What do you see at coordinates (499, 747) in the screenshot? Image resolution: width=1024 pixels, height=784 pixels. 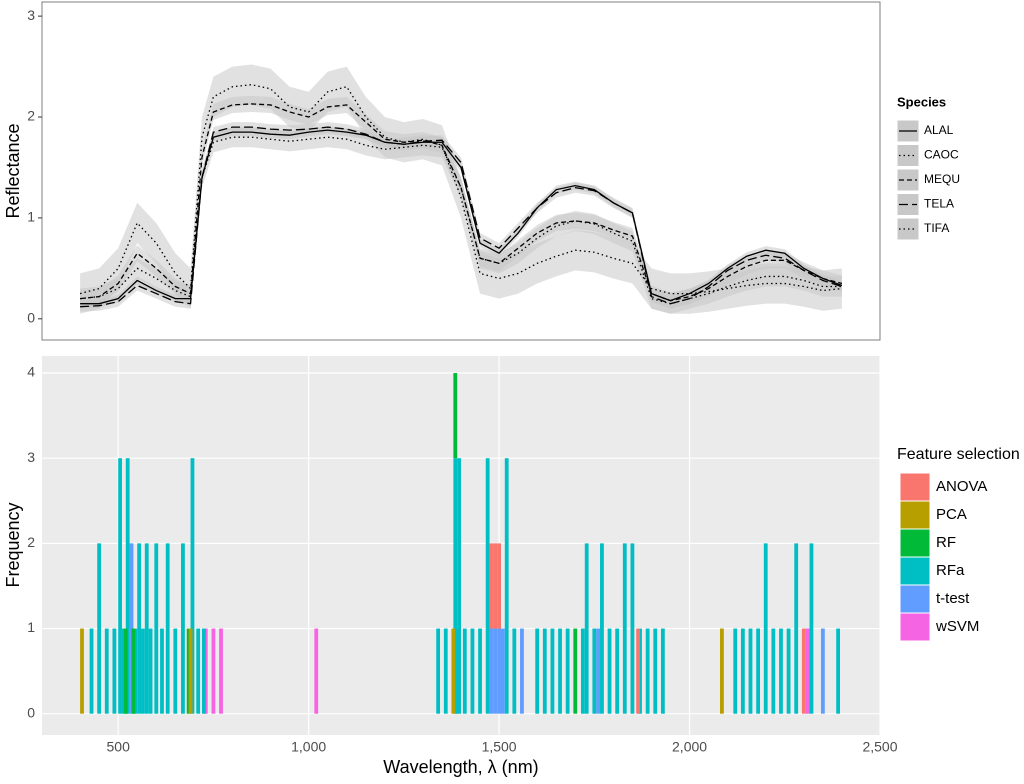 I see `x-tick-label: 1,500` at bounding box center [499, 747].